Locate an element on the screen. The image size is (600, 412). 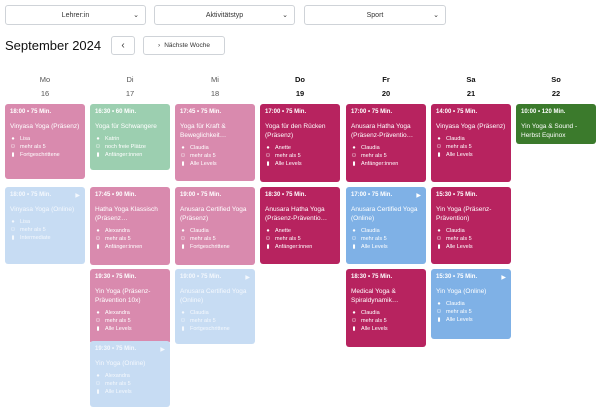
day-header-so: So 22 is located at coordinates (556, 86).